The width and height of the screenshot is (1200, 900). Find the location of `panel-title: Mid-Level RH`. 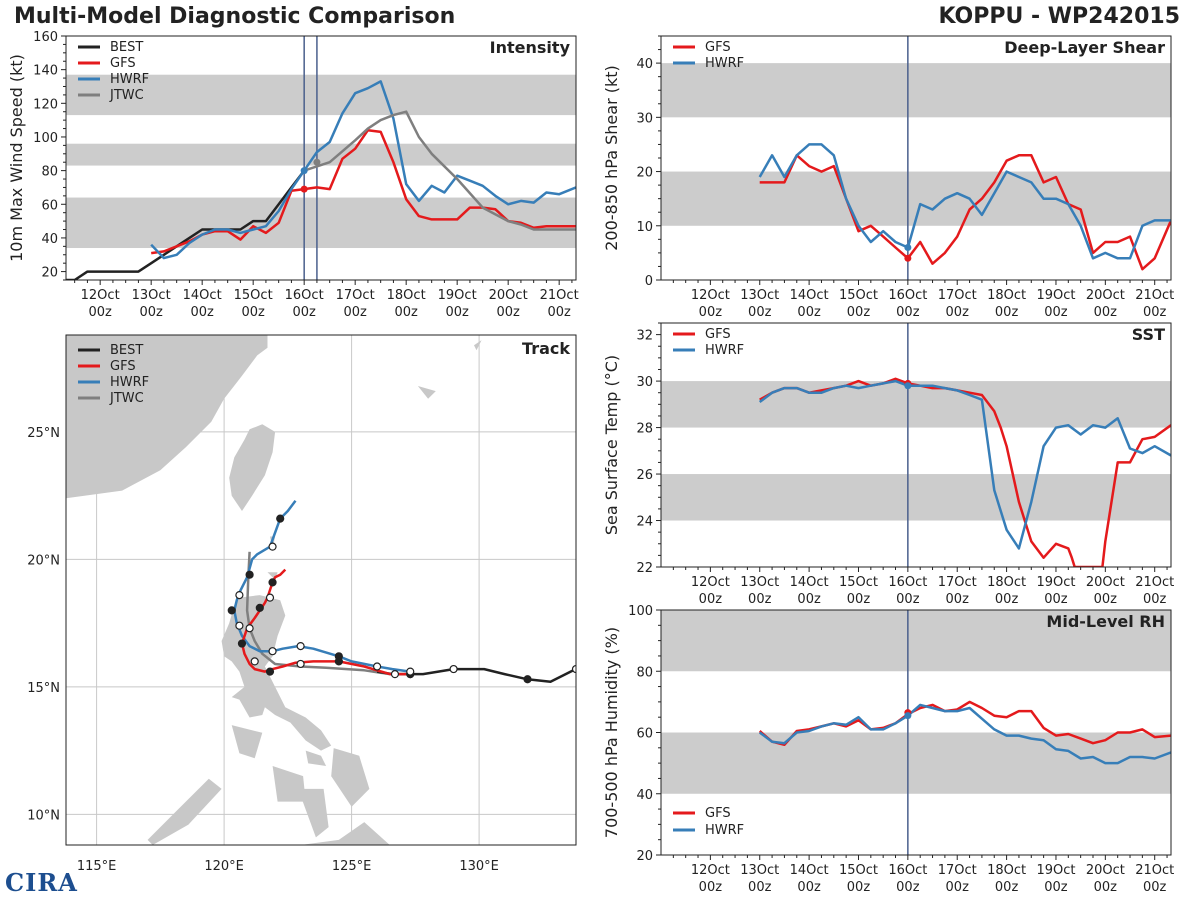

panel-title: Mid-Level RH is located at coordinates (1105, 621).